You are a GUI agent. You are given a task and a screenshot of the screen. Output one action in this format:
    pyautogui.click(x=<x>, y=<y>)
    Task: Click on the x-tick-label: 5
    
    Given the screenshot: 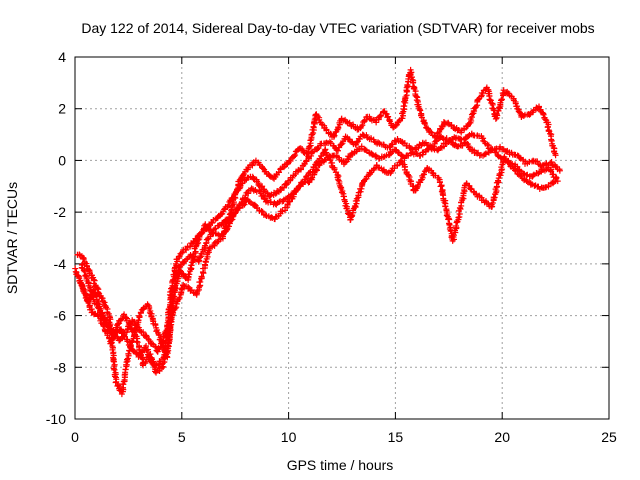 What is the action you would take?
    pyautogui.click(x=182, y=437)
    